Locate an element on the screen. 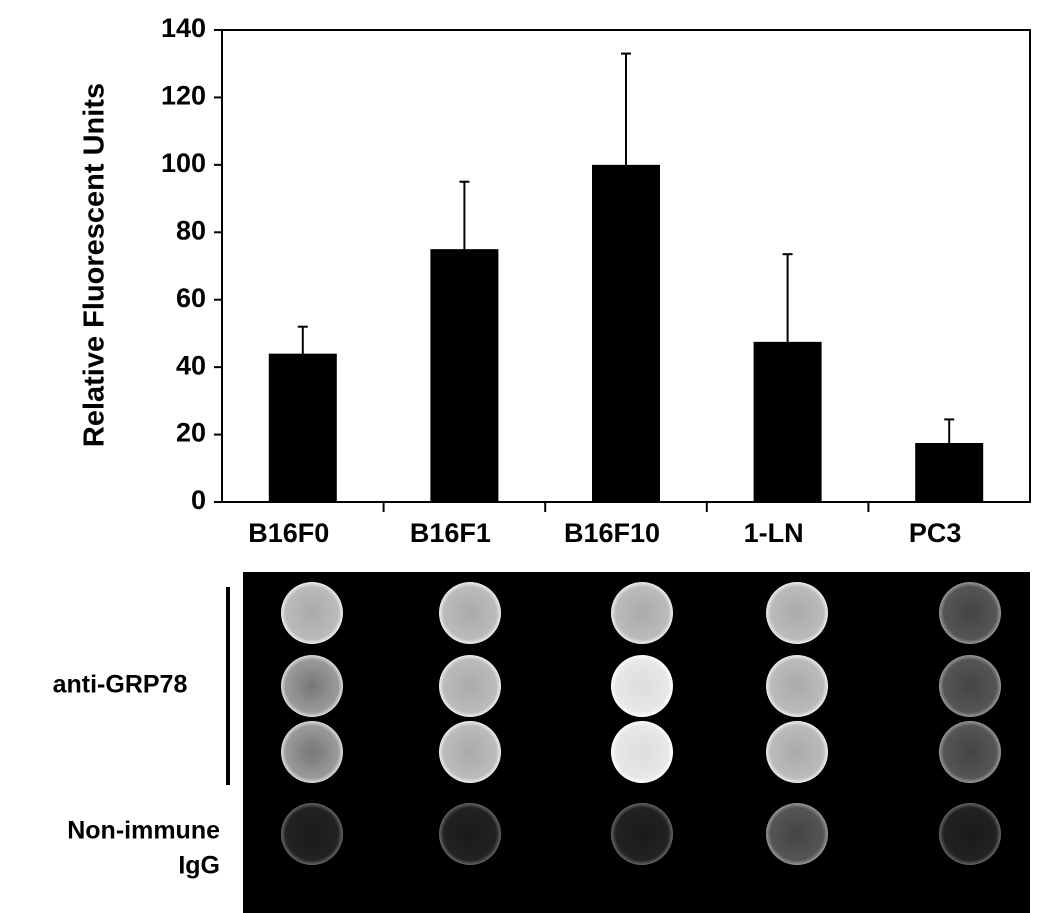 Image resolution: width=1050 pixels, height=913 pixels. y-tick-label: 0 is located at coordinates (198, 500).